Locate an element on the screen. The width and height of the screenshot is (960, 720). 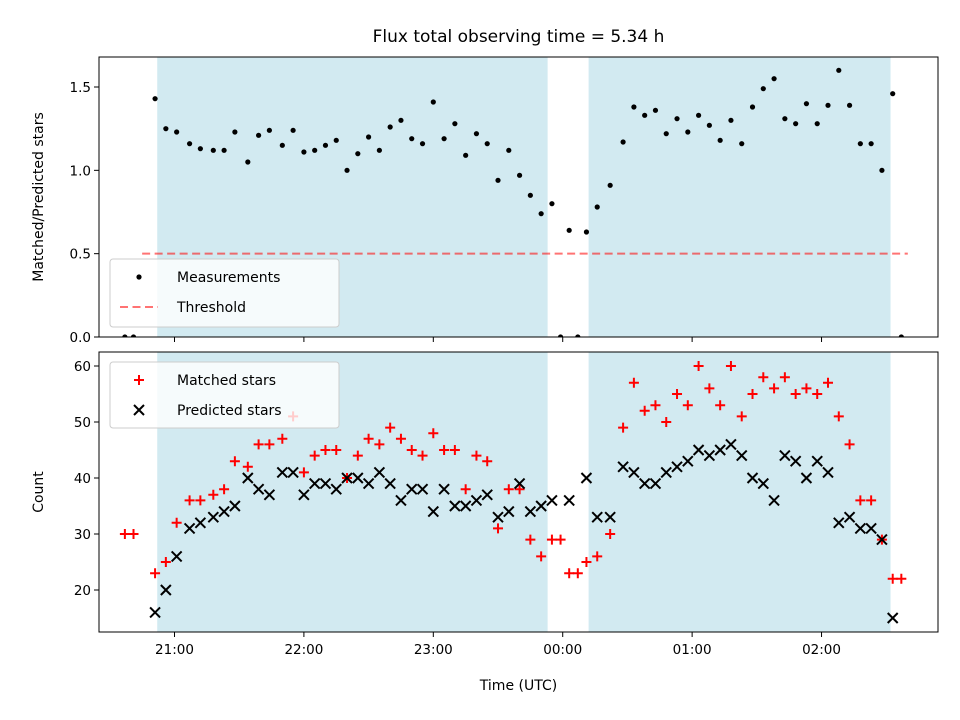
y-axis-label: Matched/Predicted stars is located at coordinates (39, 197).